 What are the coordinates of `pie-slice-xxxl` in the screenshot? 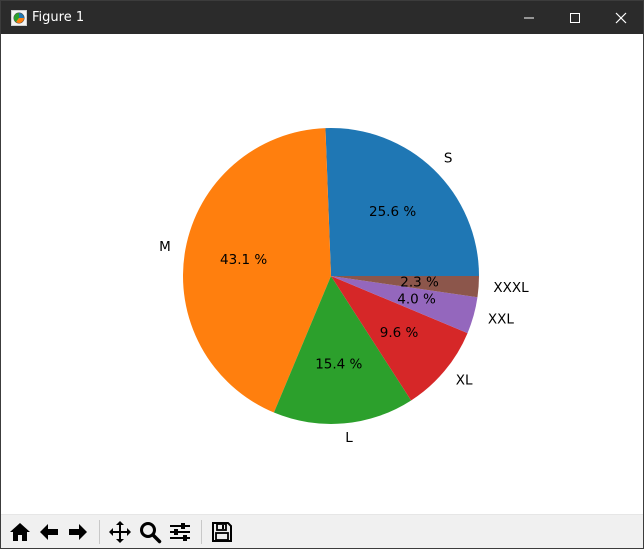 It's located at (405, 287).